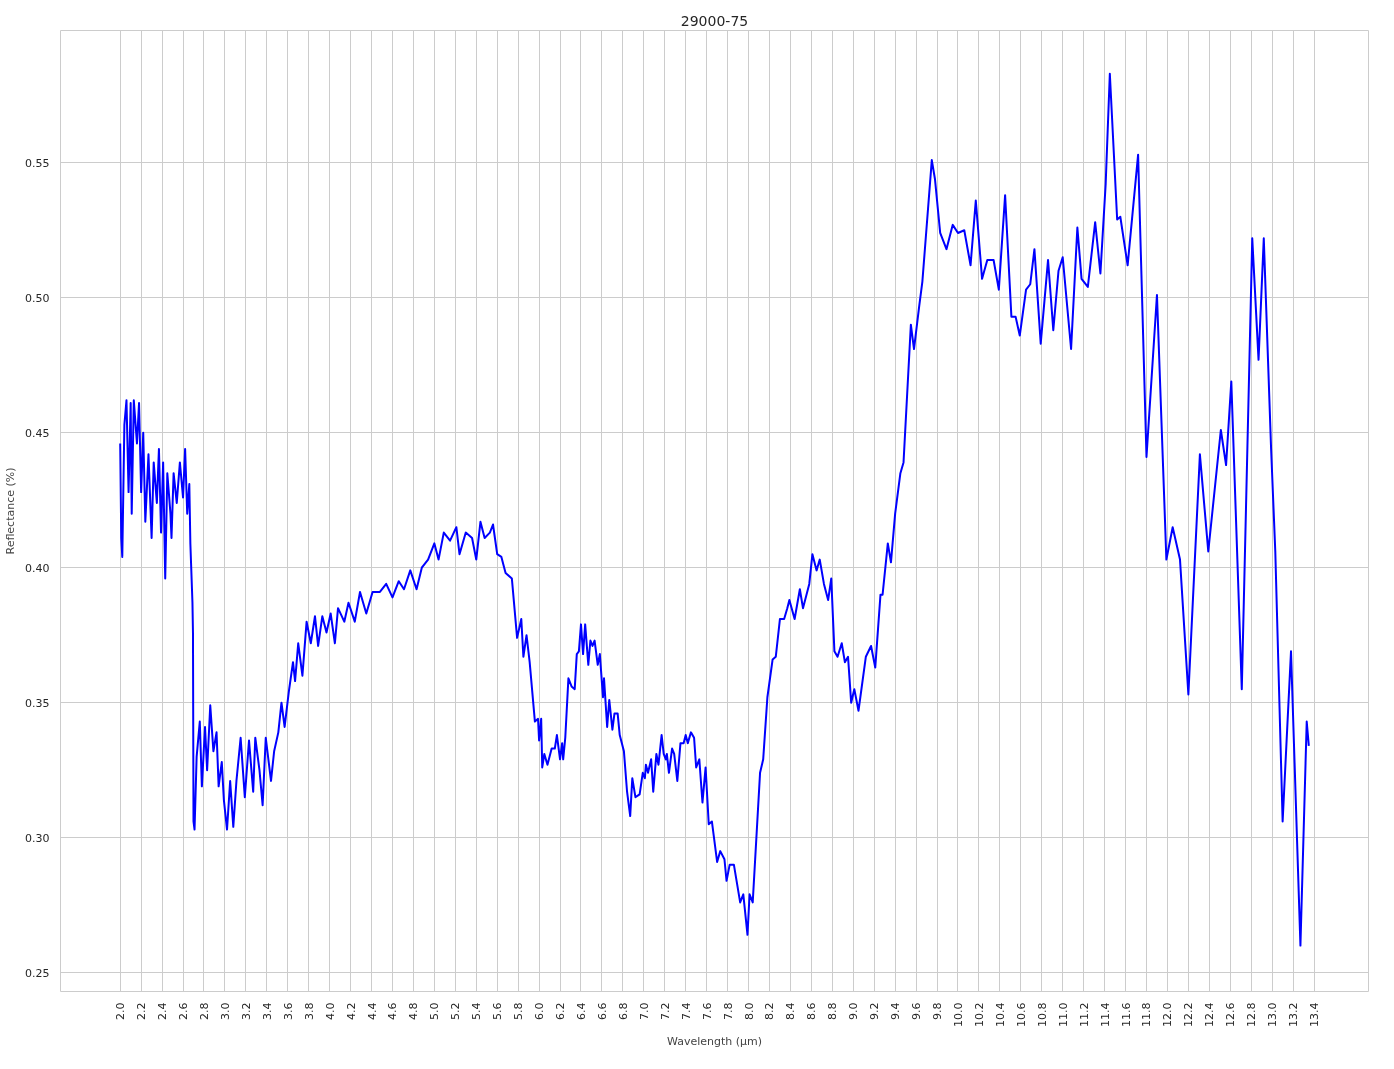 This screenshot has width=1394, height=1069. Describe the element at coordinates (728, 1011) in the screenshot. I see `x-tick-label: 7.8` at that location.